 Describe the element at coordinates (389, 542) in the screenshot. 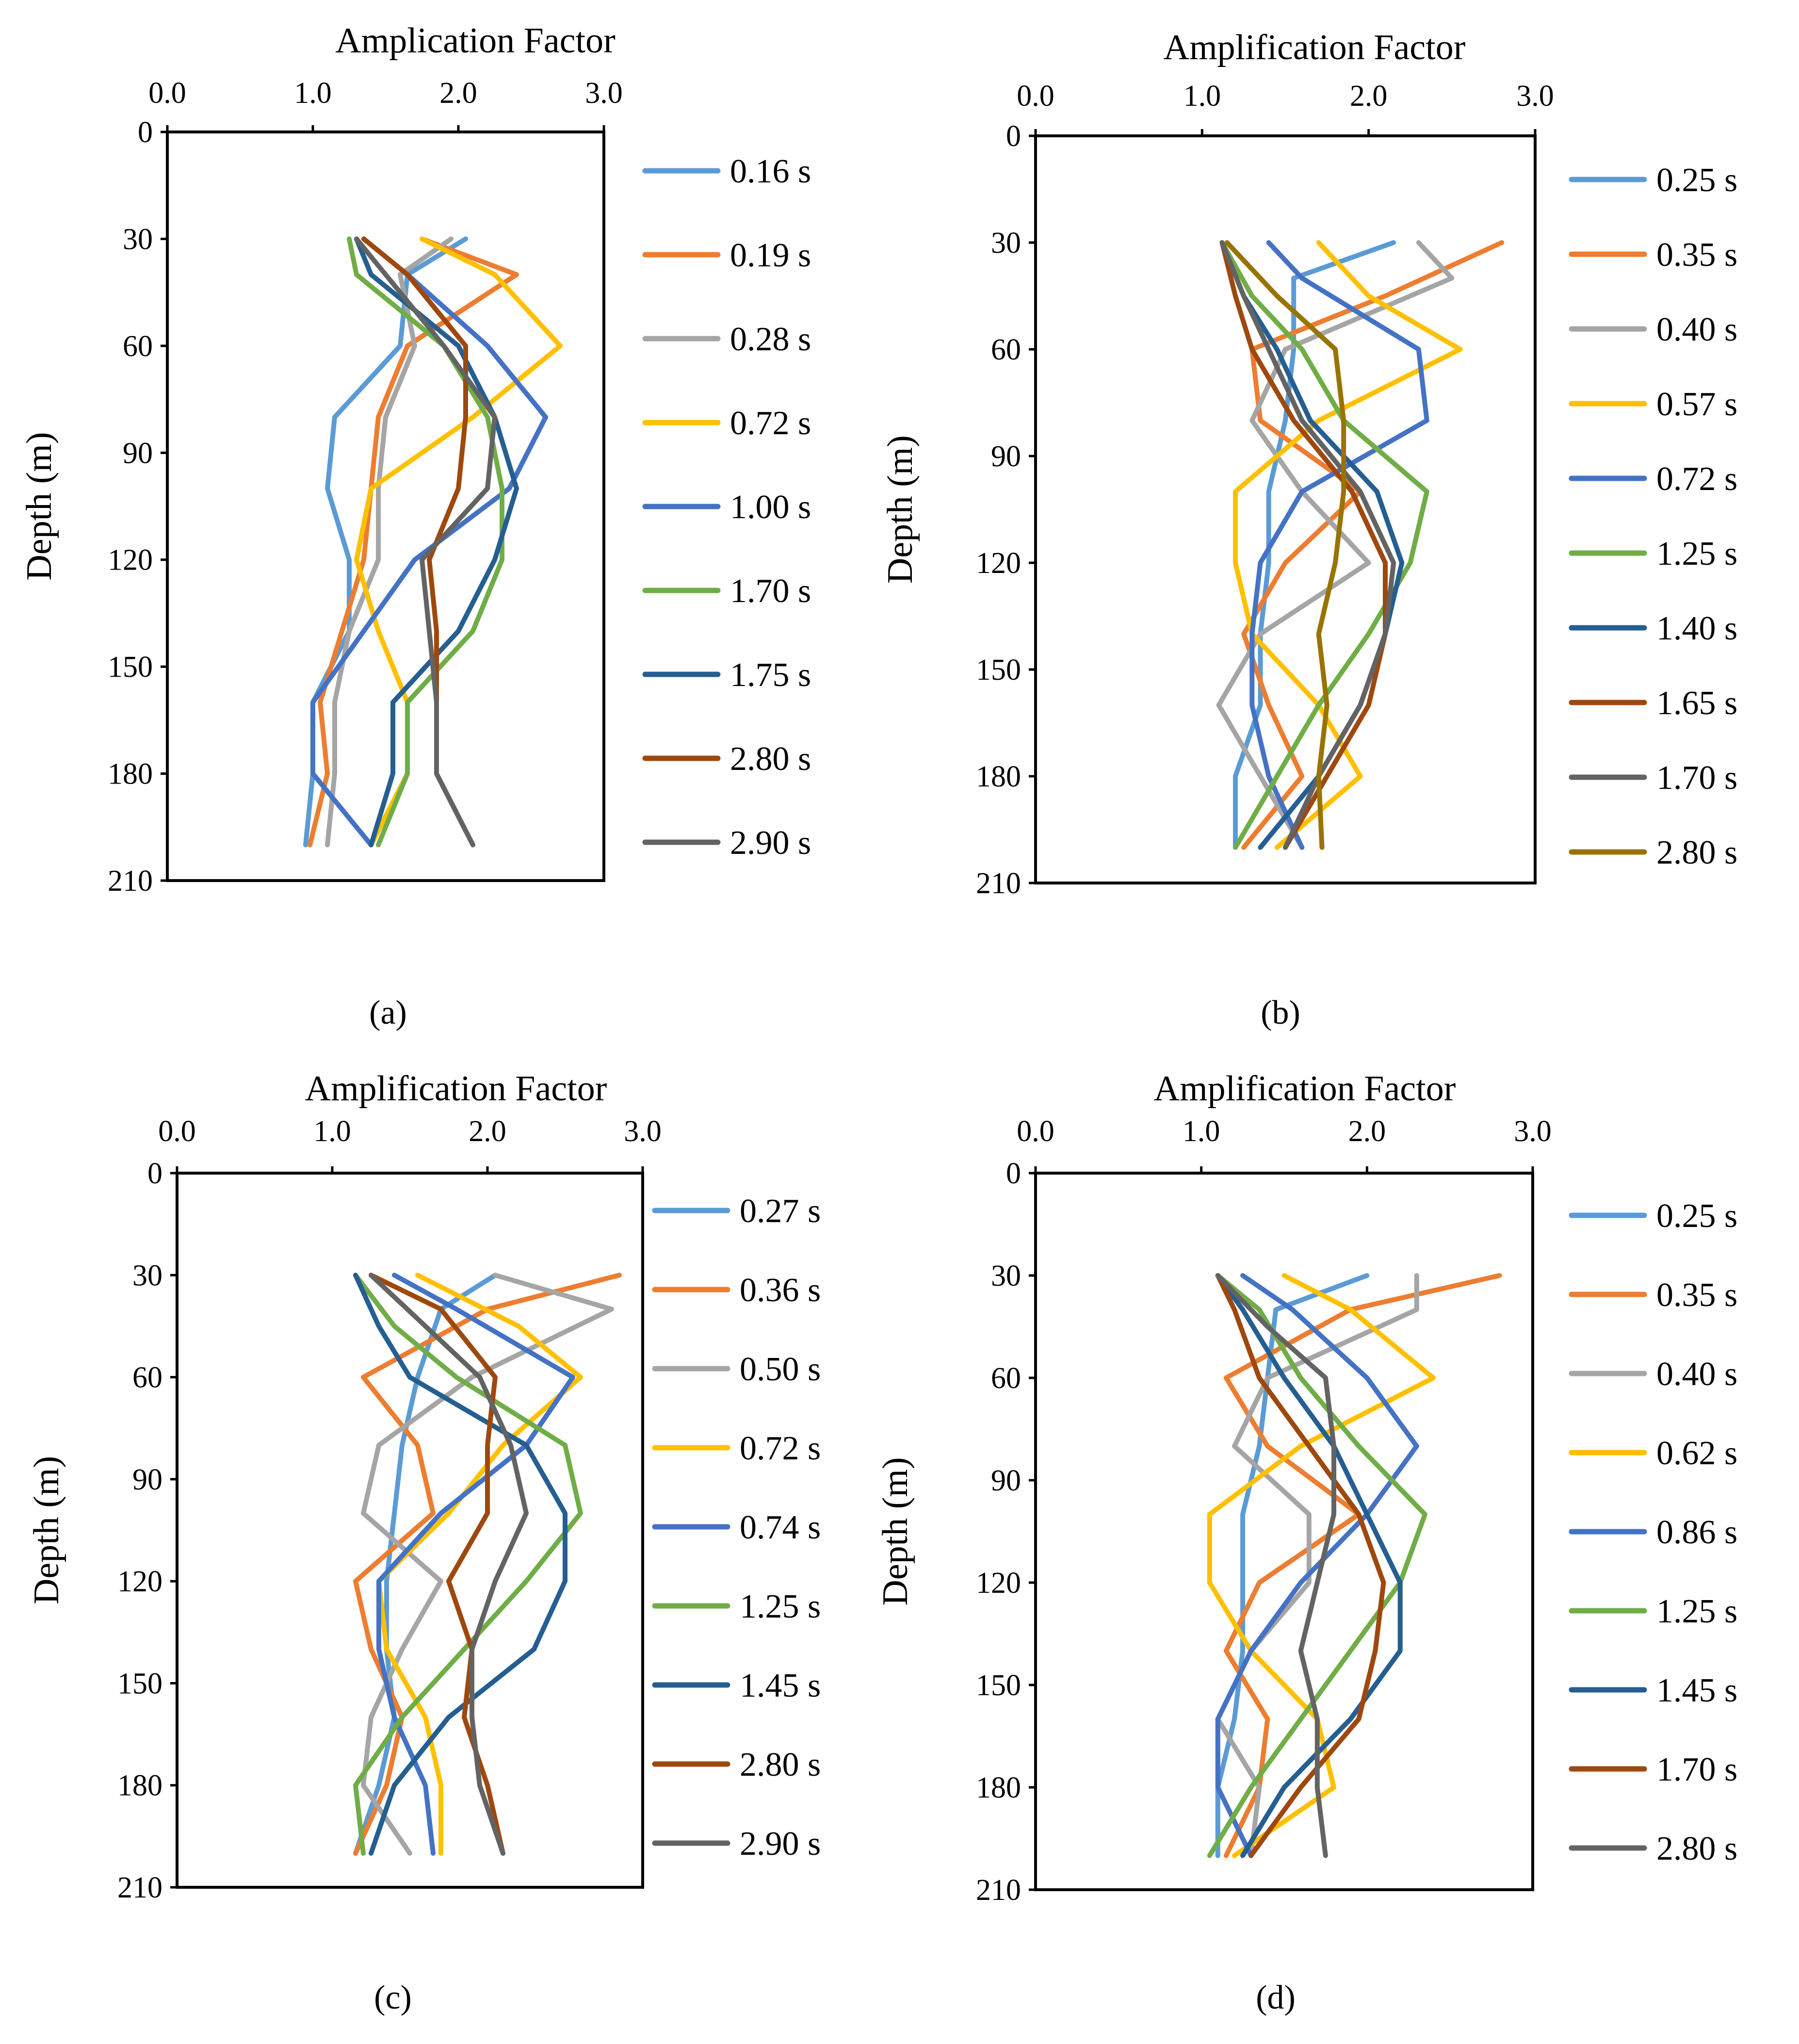

I see `series-line-0-28-s` at that location.